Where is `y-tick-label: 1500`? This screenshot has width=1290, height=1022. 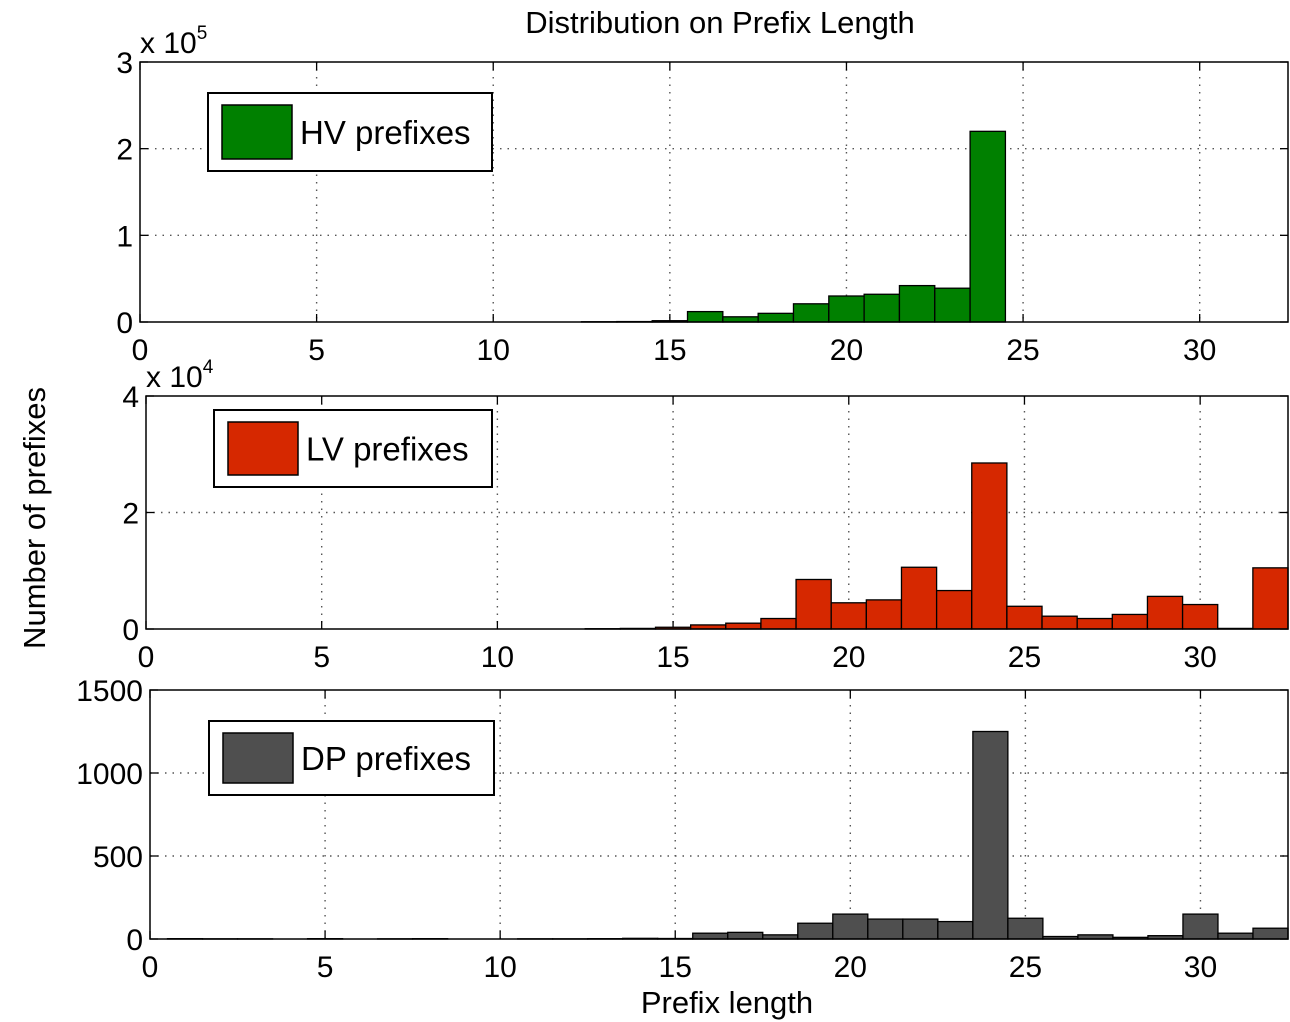 y-tick-label: 1500 is located at coordinates (109, 691).